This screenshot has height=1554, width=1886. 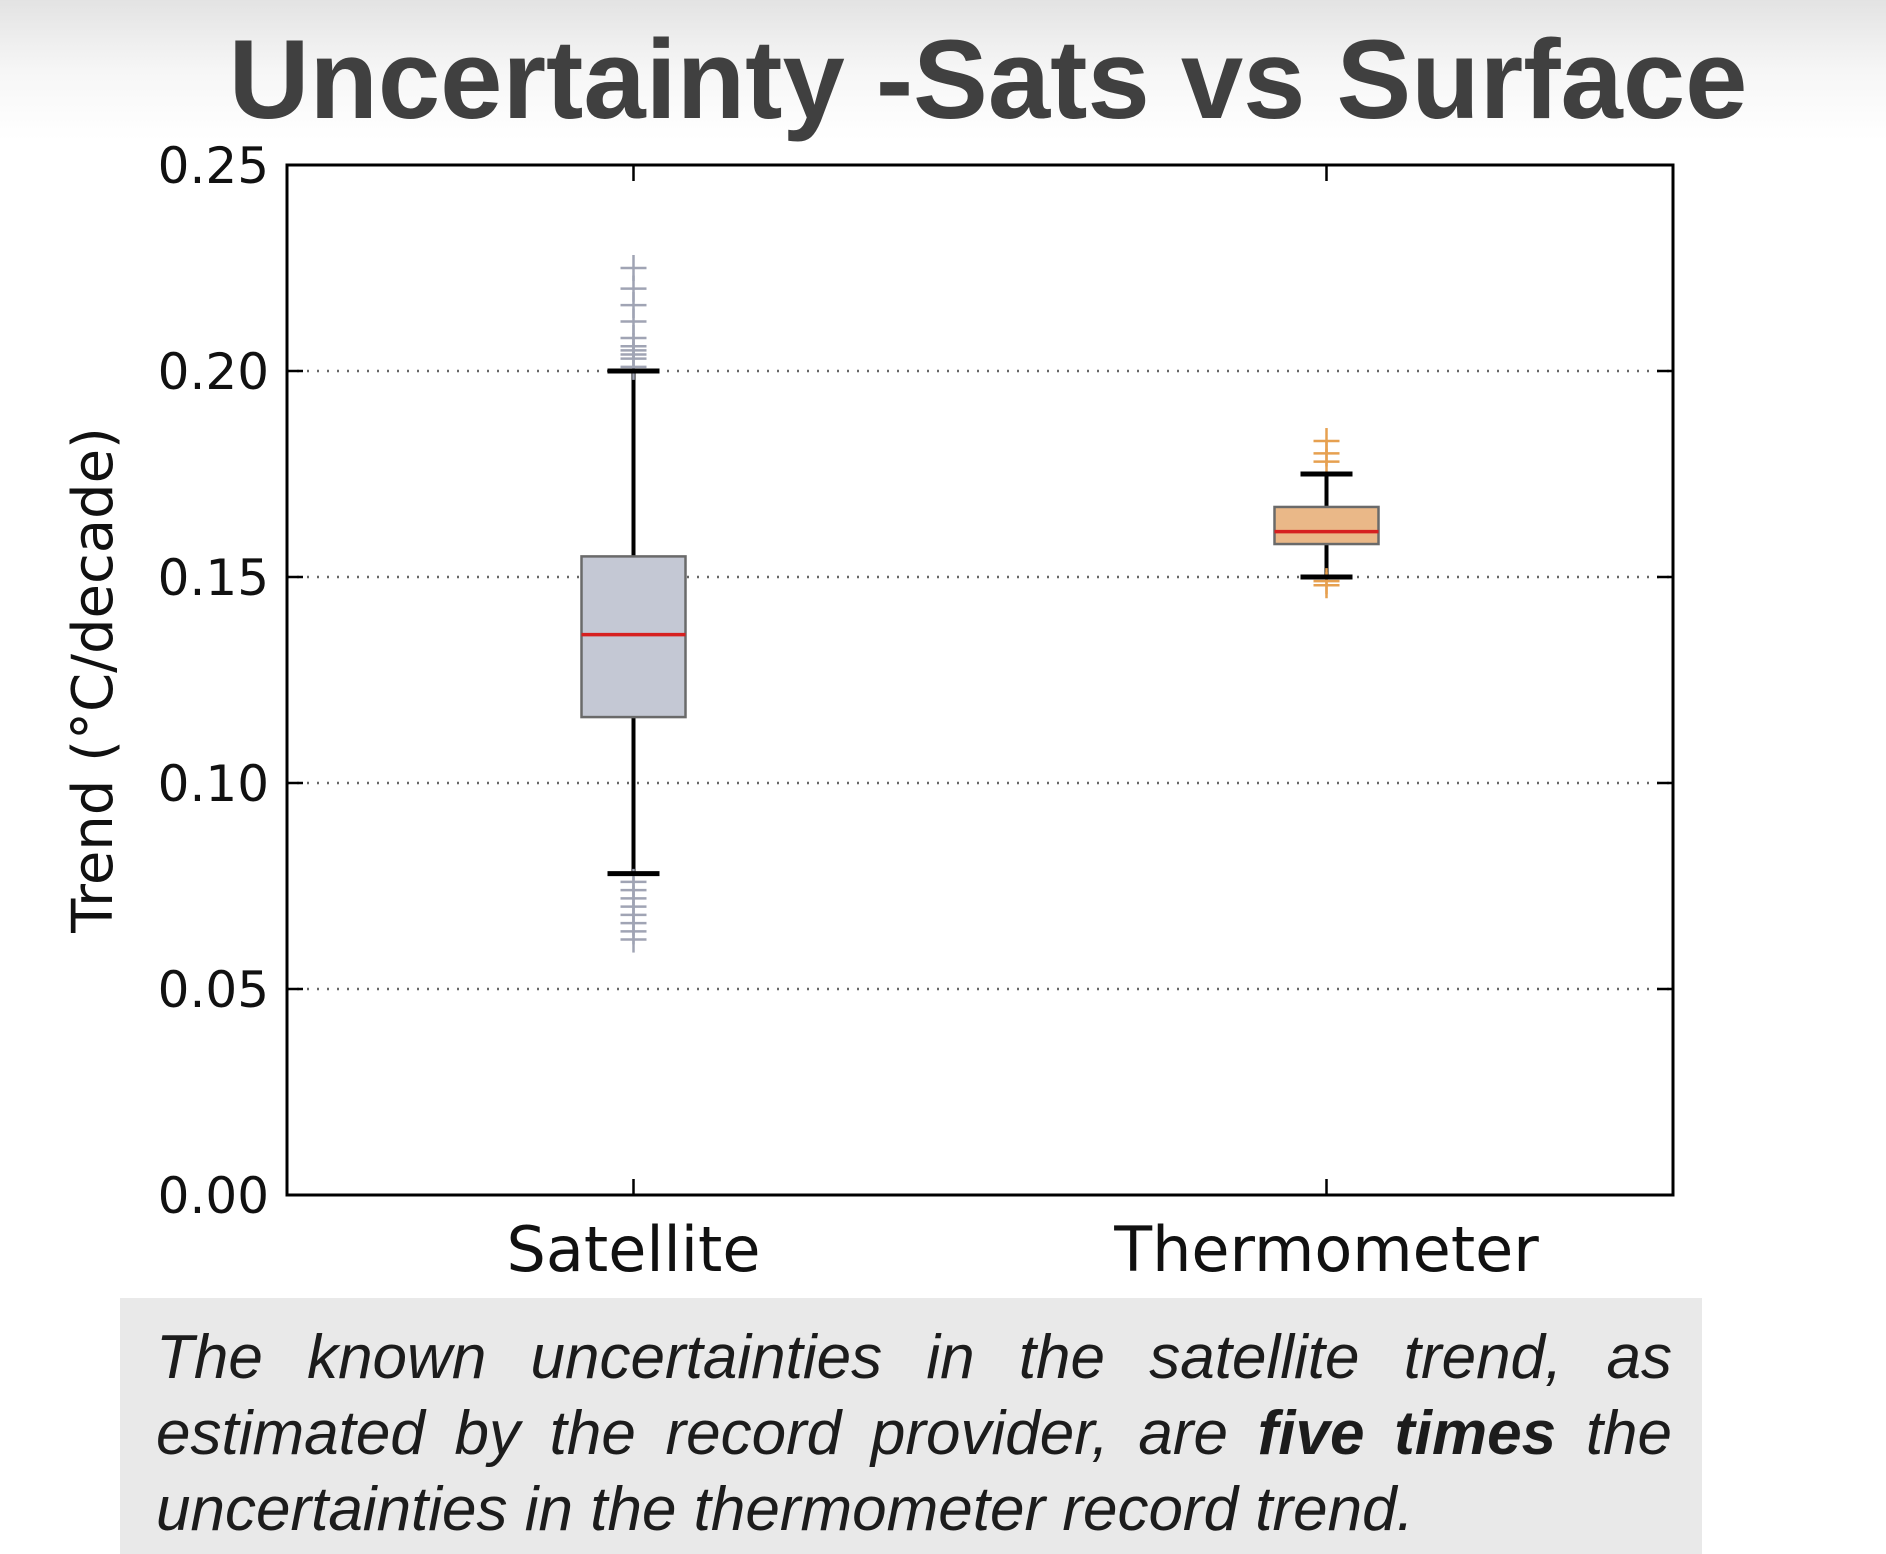 I want to click on box-satellite, so click(x=633, y=604).